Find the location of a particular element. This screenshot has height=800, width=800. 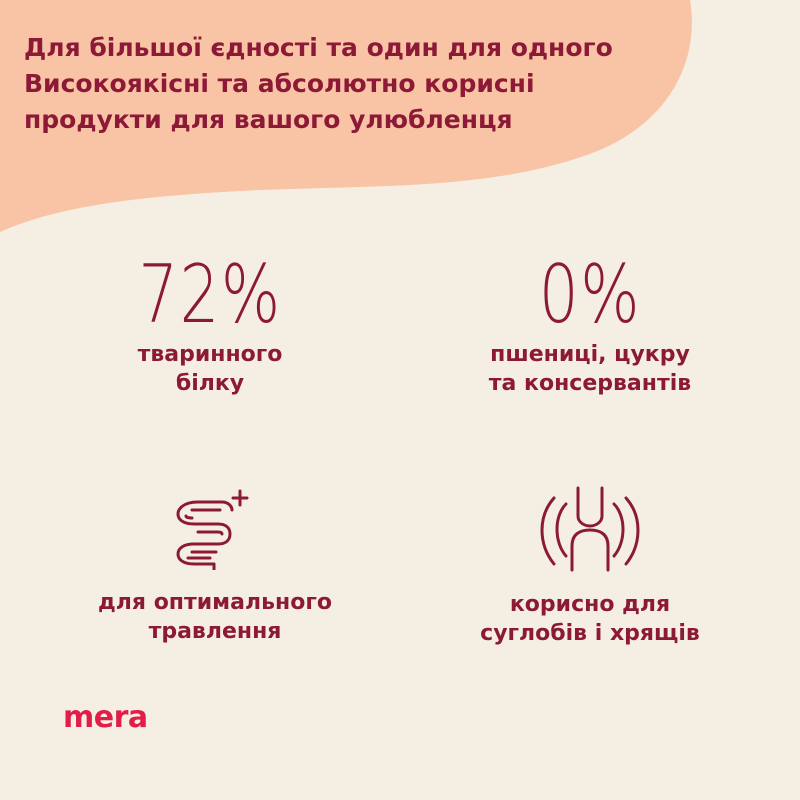

headline-line-1: Для більшої єдності та один для одного is located at coordinates (318, 47).